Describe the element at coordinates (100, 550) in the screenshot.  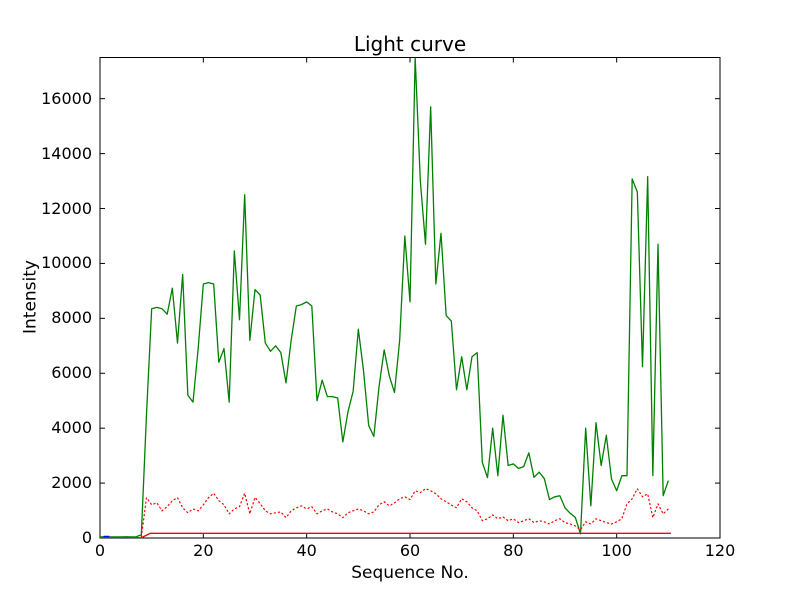
I see `x-tick-label: 0` at that location.